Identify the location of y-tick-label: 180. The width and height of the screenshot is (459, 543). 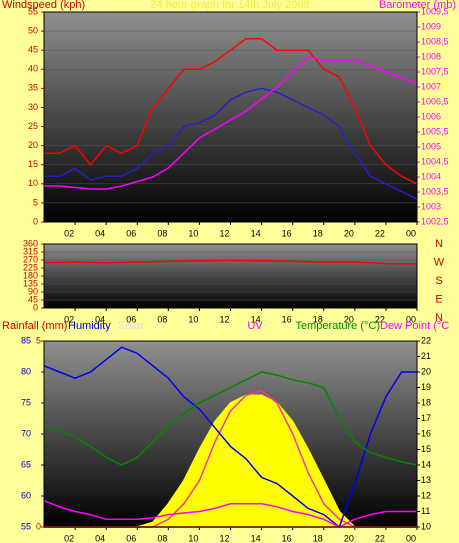
(30, 275).